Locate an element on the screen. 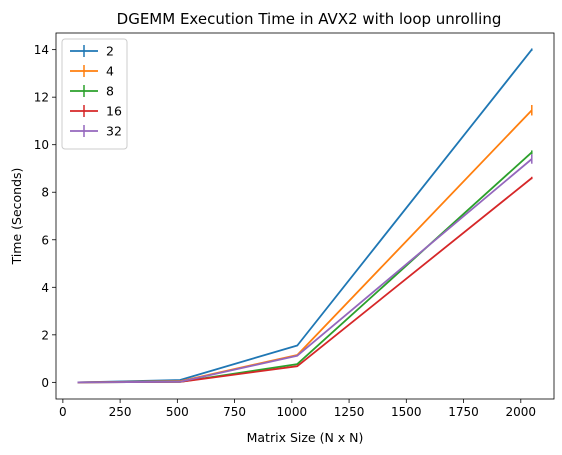 This screenshot has width=562, height=455. x-tick-label: 250 is located at coordinates (120, 412).